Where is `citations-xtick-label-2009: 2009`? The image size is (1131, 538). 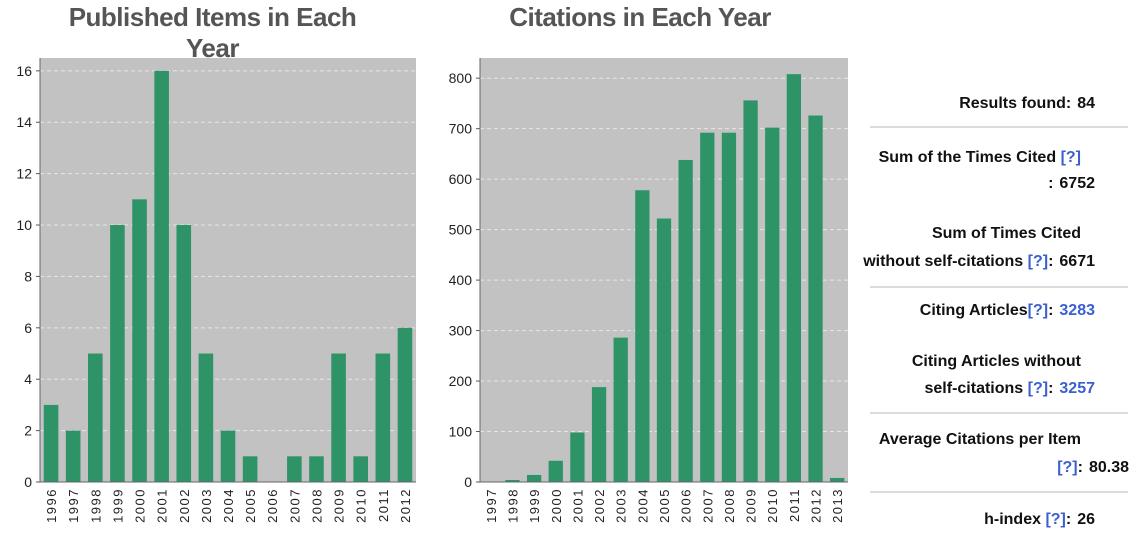
citations-xtick-label-2009: 2009 is located at coordinates (751, 505).